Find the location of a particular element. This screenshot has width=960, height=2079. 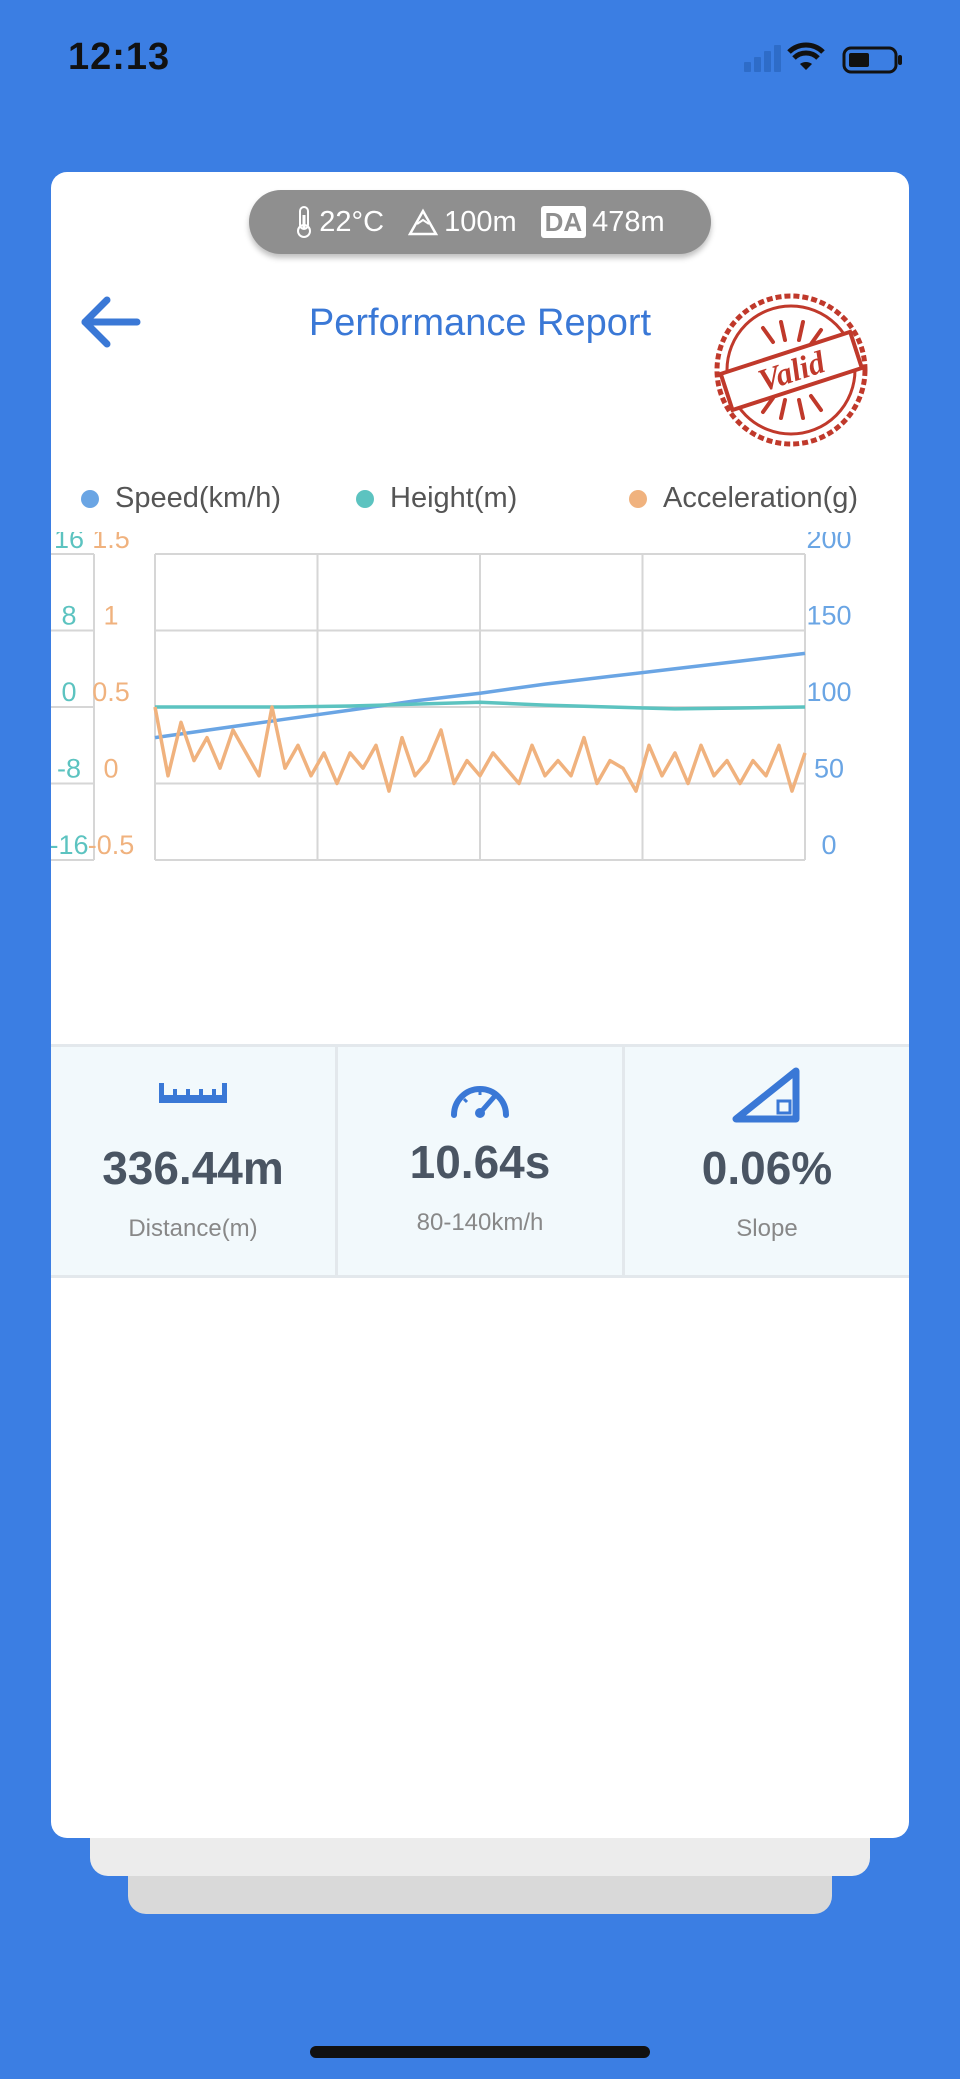

mountain-icon is located at coordinates (423, 222).